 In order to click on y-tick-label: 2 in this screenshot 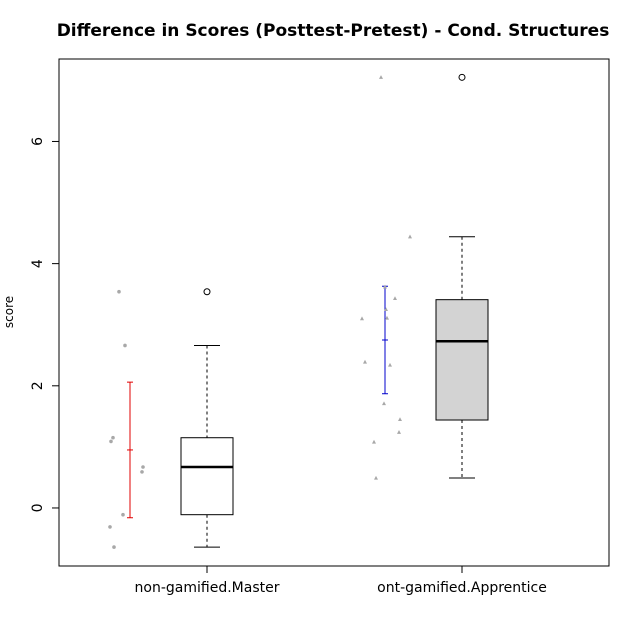, I will do `click(38, 385)`.